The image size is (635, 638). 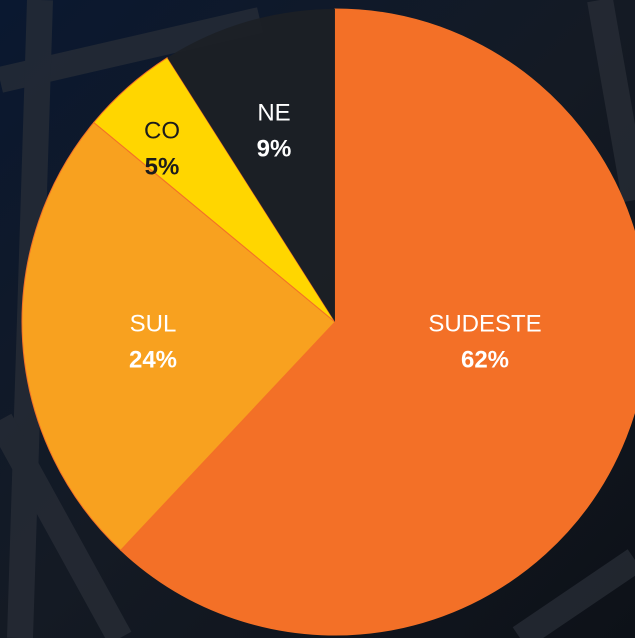 I want to click on slice-value-label: 62%, so click(x=485, y=359).